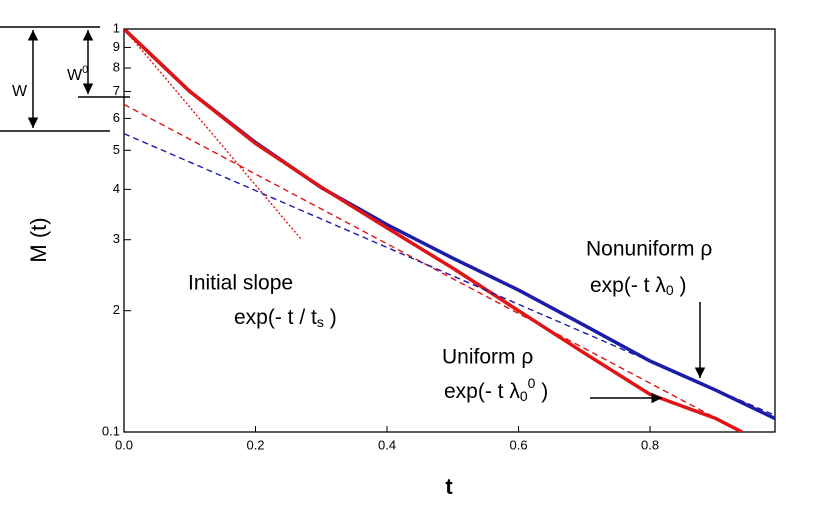 This screenshot has width=830, height=507. What do you see at coordinates (116, 46) in the screenshot?
I see `y-tick-label: 9` at bounding box center [116, 46].